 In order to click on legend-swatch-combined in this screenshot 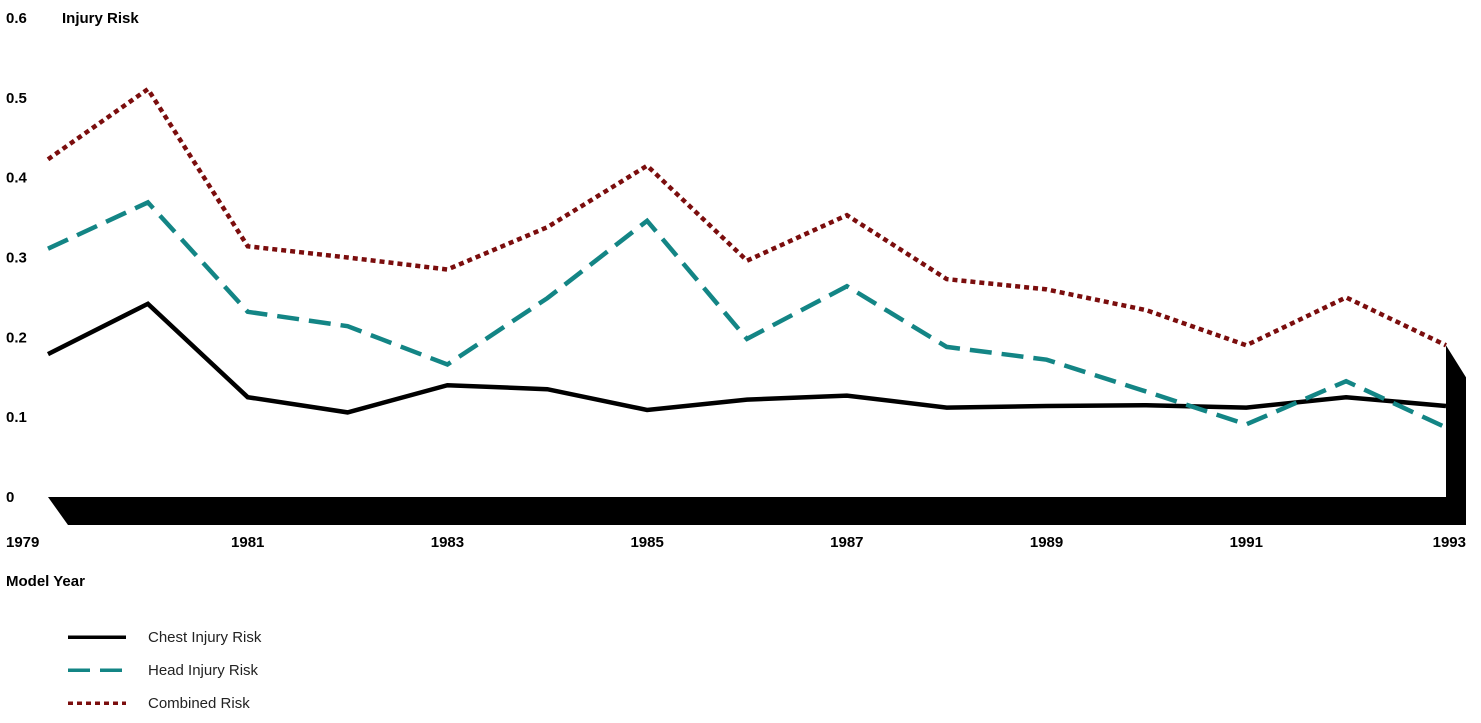, I will do `click(97, 703)`.